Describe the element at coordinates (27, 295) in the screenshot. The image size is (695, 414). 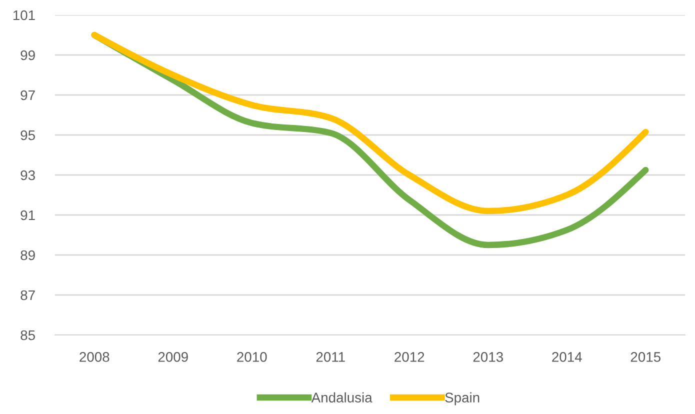
I see `y-tick-label: 87` at that location.